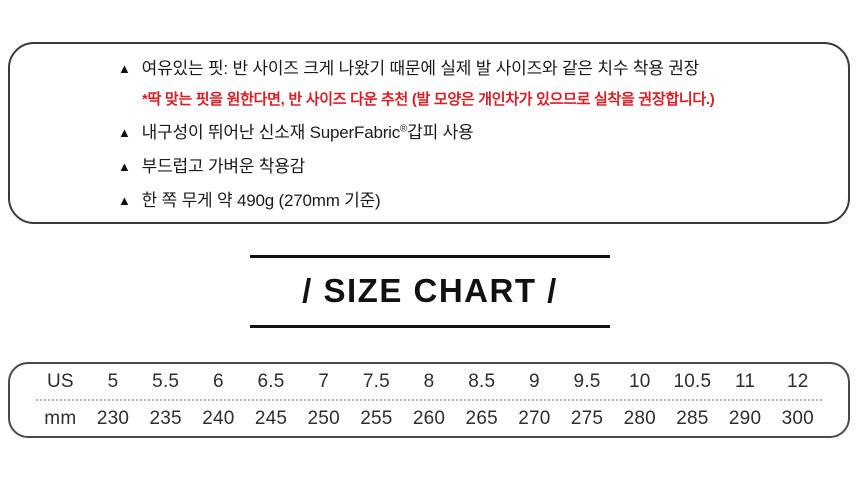 This screenshot has width=860, height=504. I want to click on material-text-after: 갑피 사용, so click(440, 132).